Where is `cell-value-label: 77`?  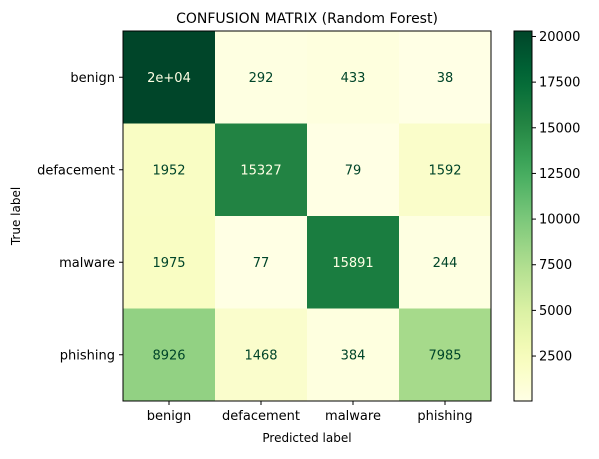
cell-value-label: 77 is located at coordinates (261, 263).